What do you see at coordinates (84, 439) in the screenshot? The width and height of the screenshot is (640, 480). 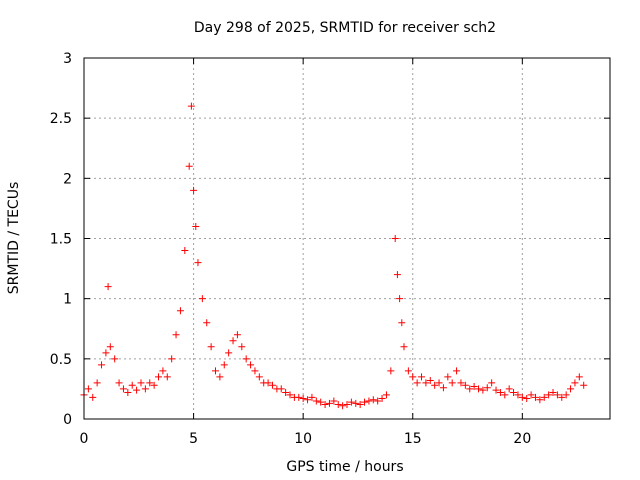 I see `x-tick-label: 0` at bounding box center [84, 439].